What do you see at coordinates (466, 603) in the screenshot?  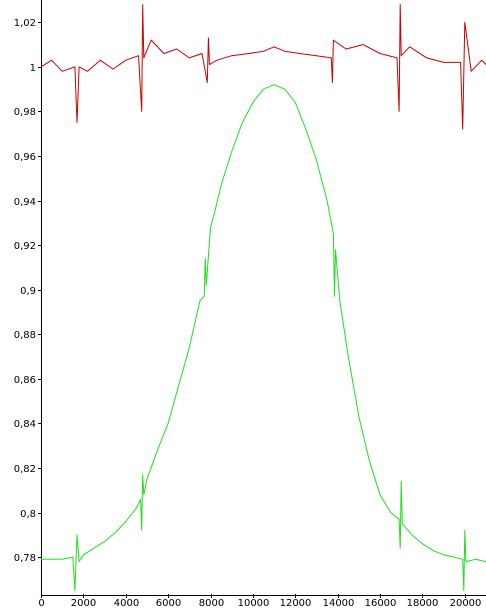 I see `x-tick-label: 20000` at bounding box center [466, 603].